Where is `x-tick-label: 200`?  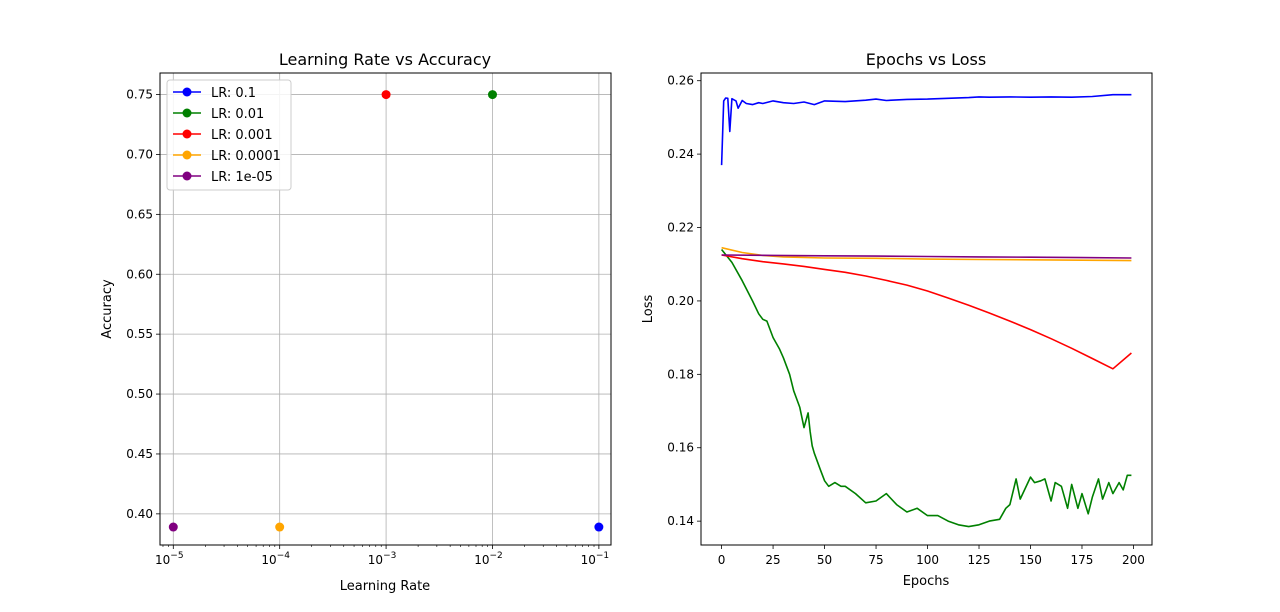
x-tick-label: 200 is located at coordinates (1133, 560).